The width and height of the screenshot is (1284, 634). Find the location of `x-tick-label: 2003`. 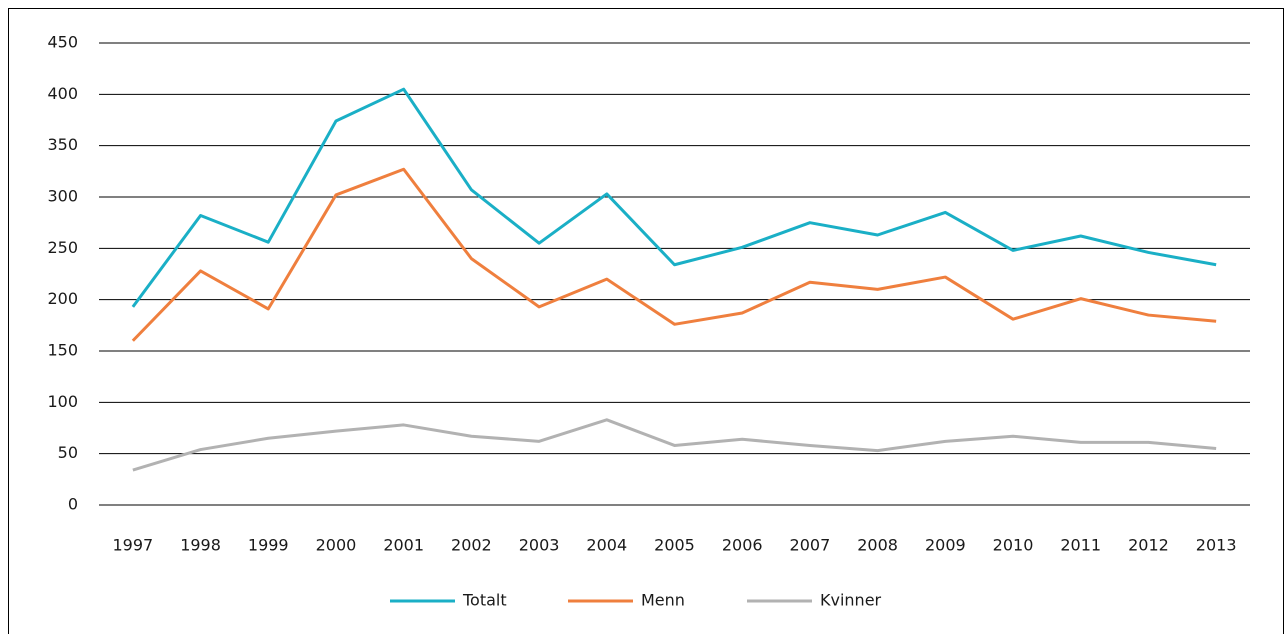

x-tick-label: 2003 is located at coordinates (539, 545).